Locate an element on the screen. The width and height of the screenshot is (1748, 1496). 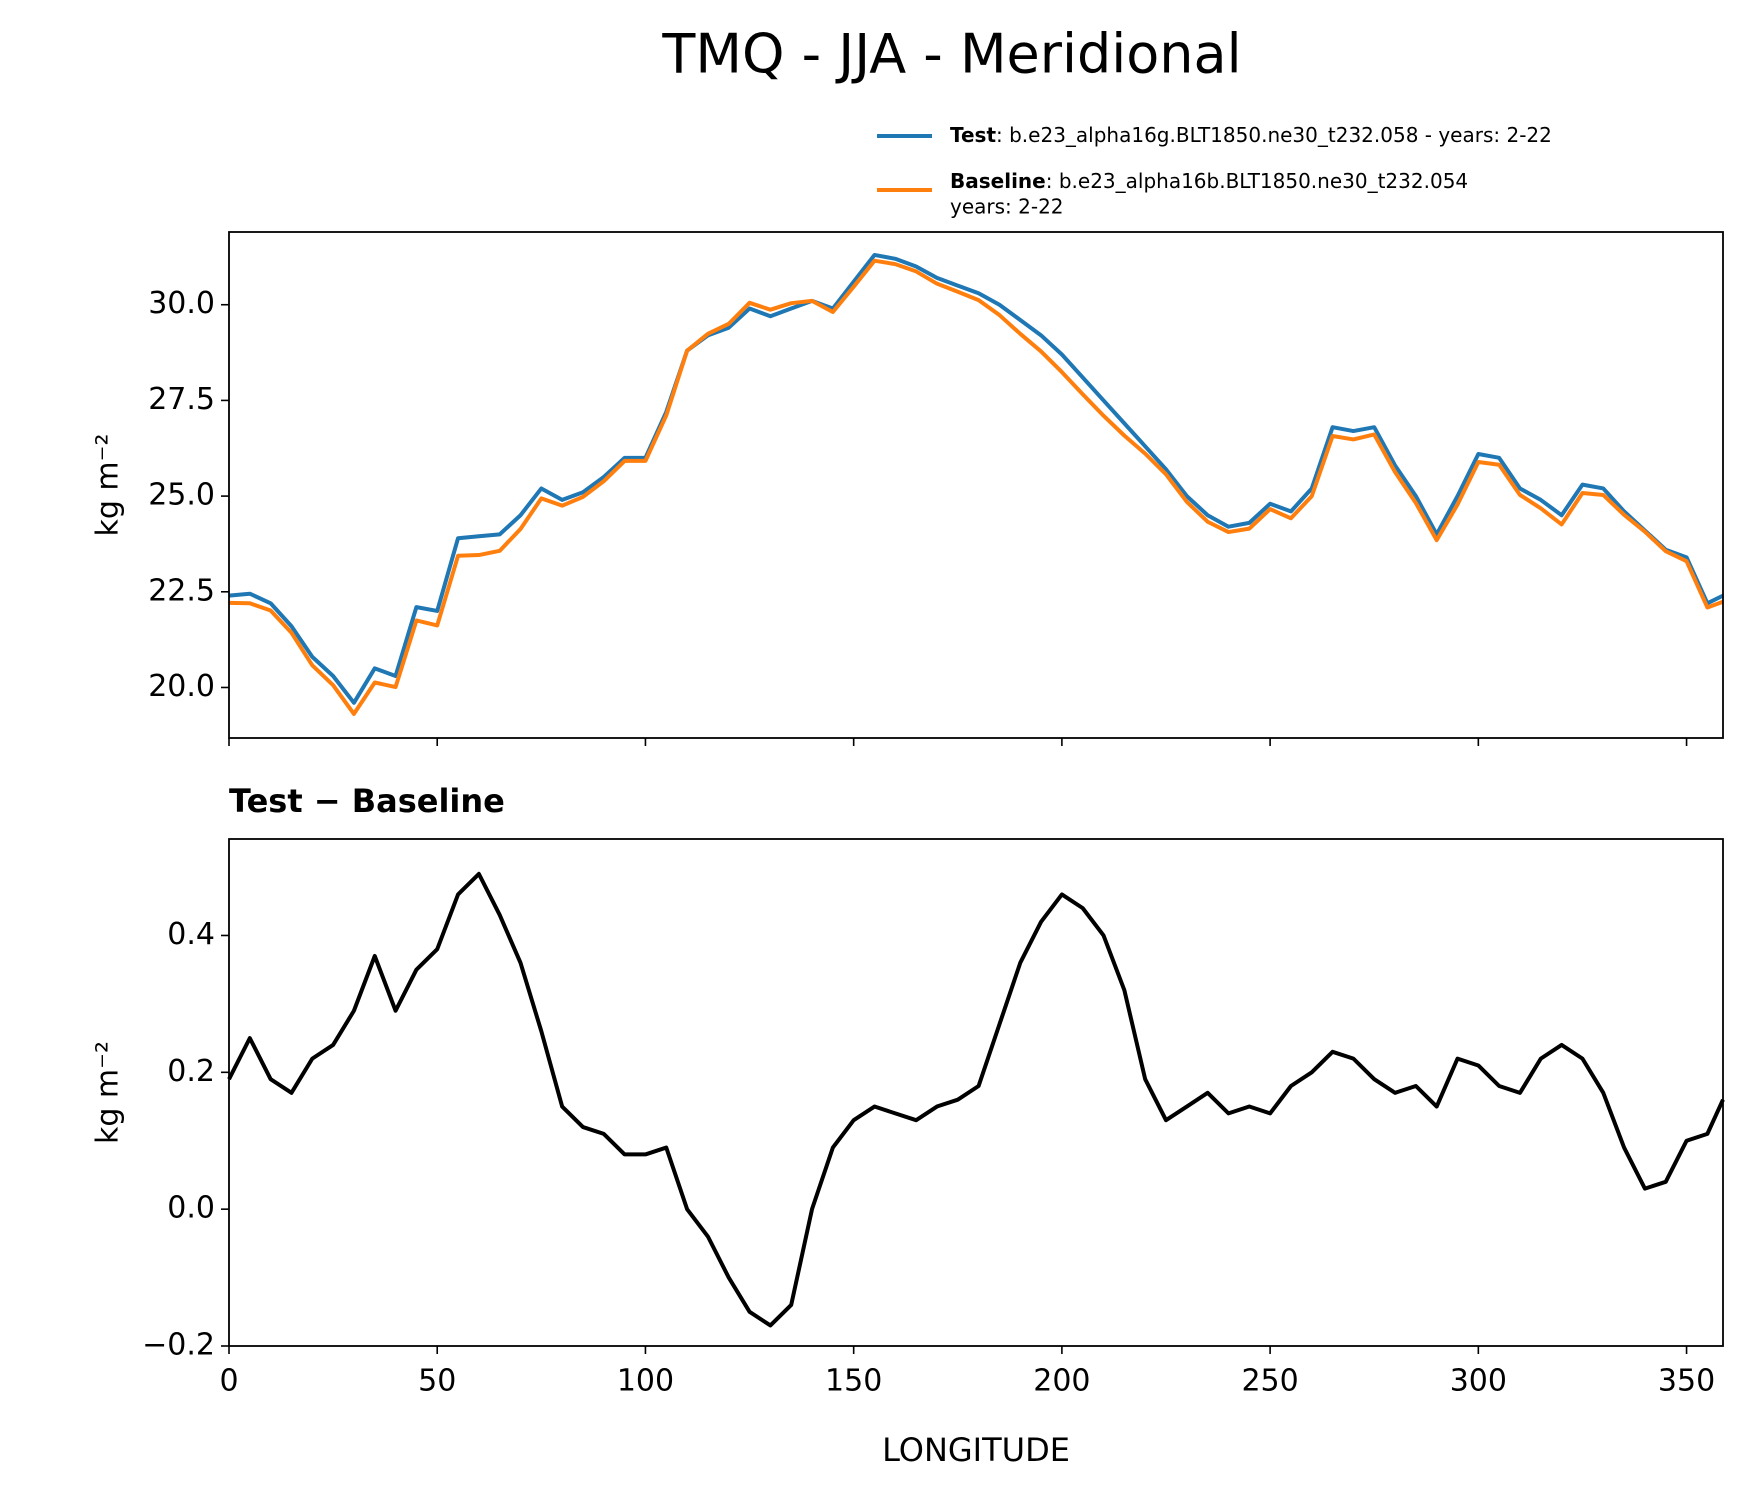
x-tick-label: 250 is located at coordinates (1269, 1381).